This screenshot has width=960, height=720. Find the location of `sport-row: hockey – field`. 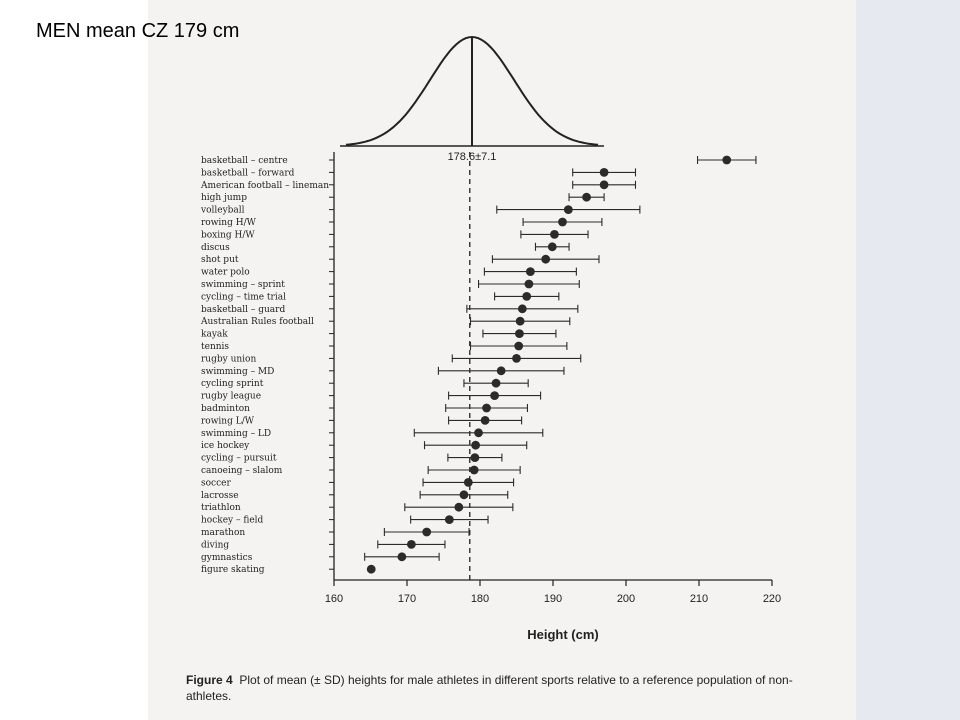

sport-row: hockey – field is located at coordinates (345, 520).